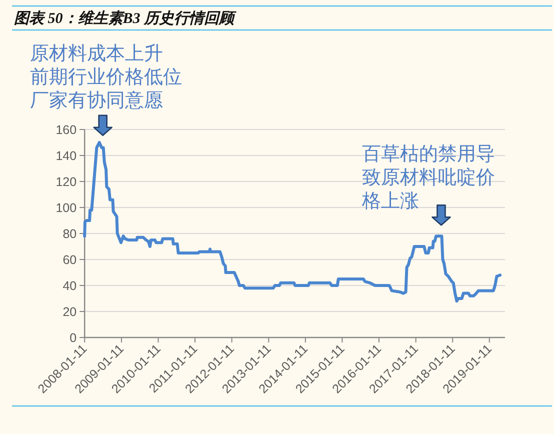 Image resolution: width=554 pixels, height=434 pixels. I want to click on y-tick-label: 80, so click(69, 234).